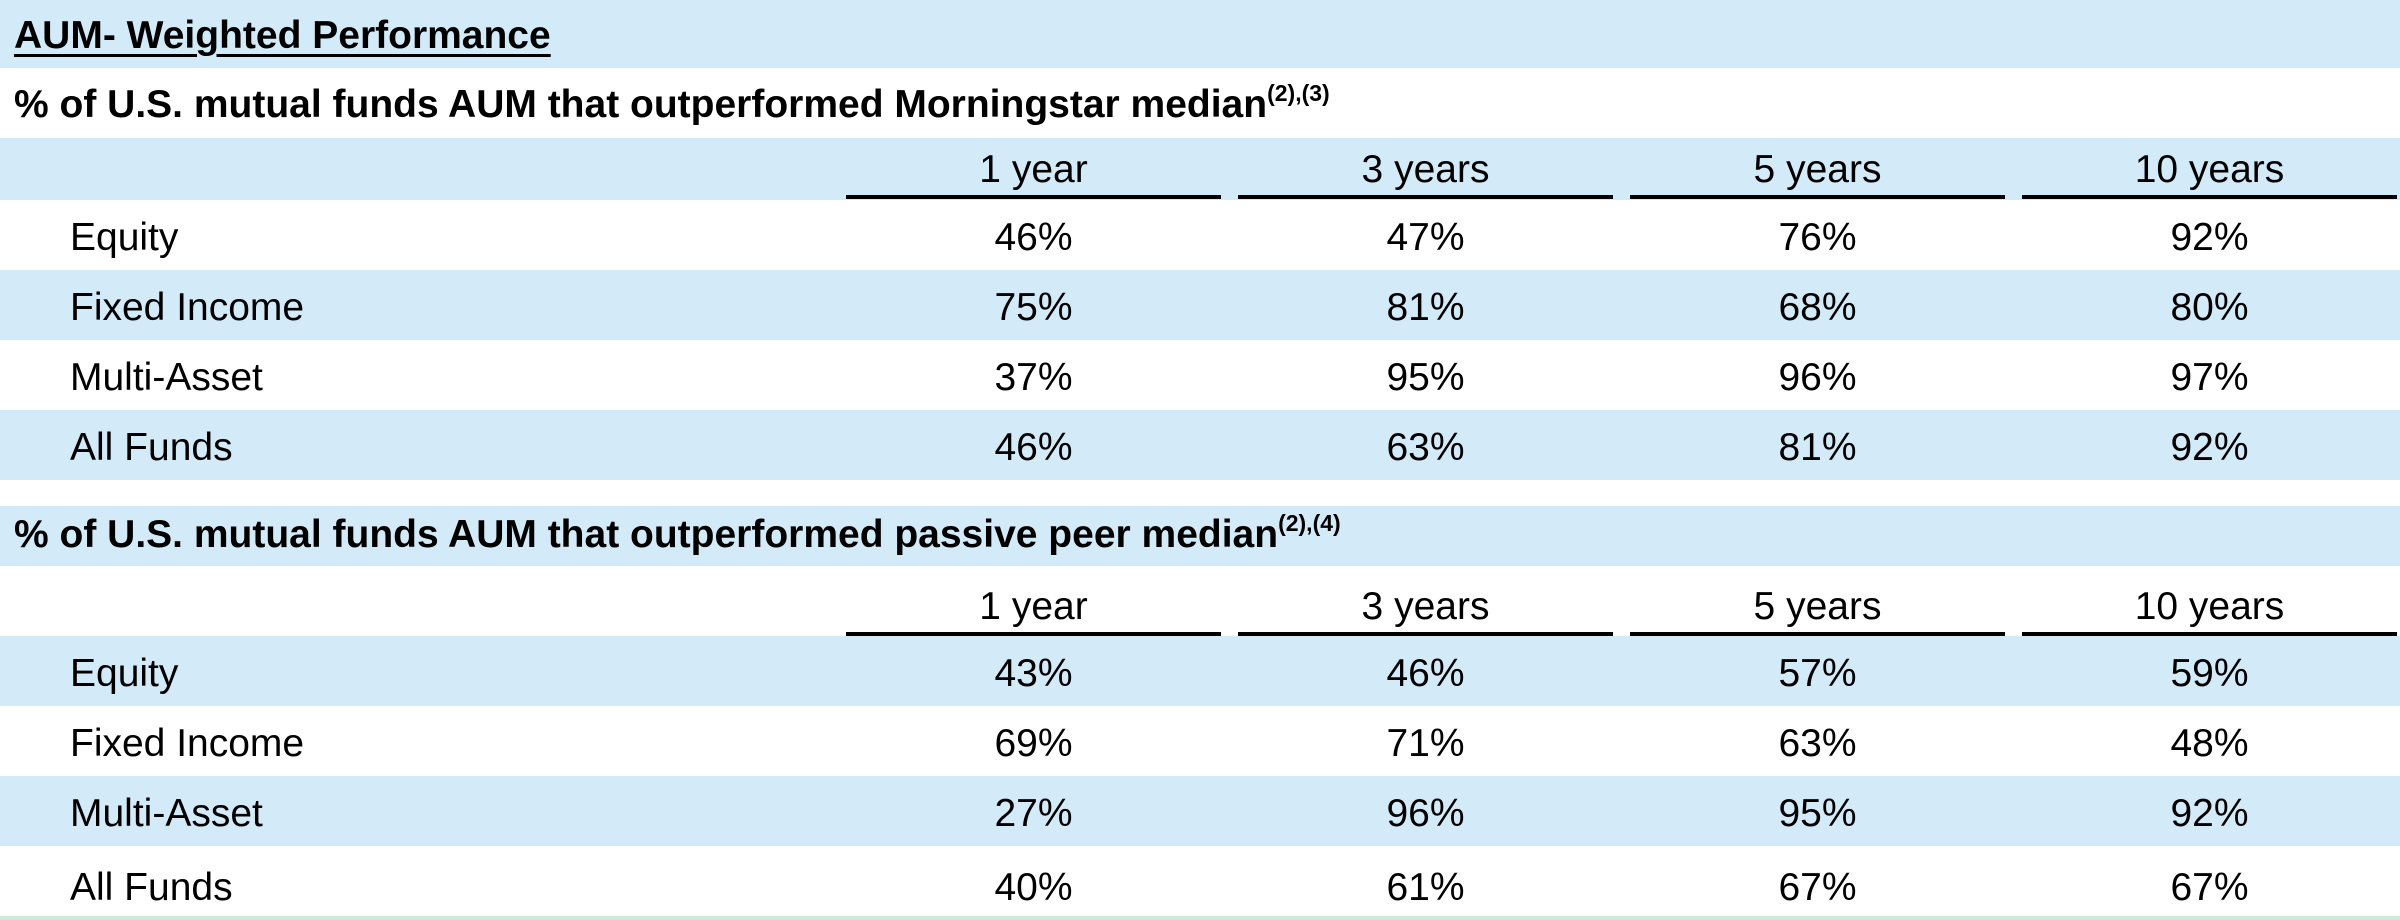 The height and width of the screenshot is (920, 2400). I want to click on table-cell: 76%, so click(1817, 237).